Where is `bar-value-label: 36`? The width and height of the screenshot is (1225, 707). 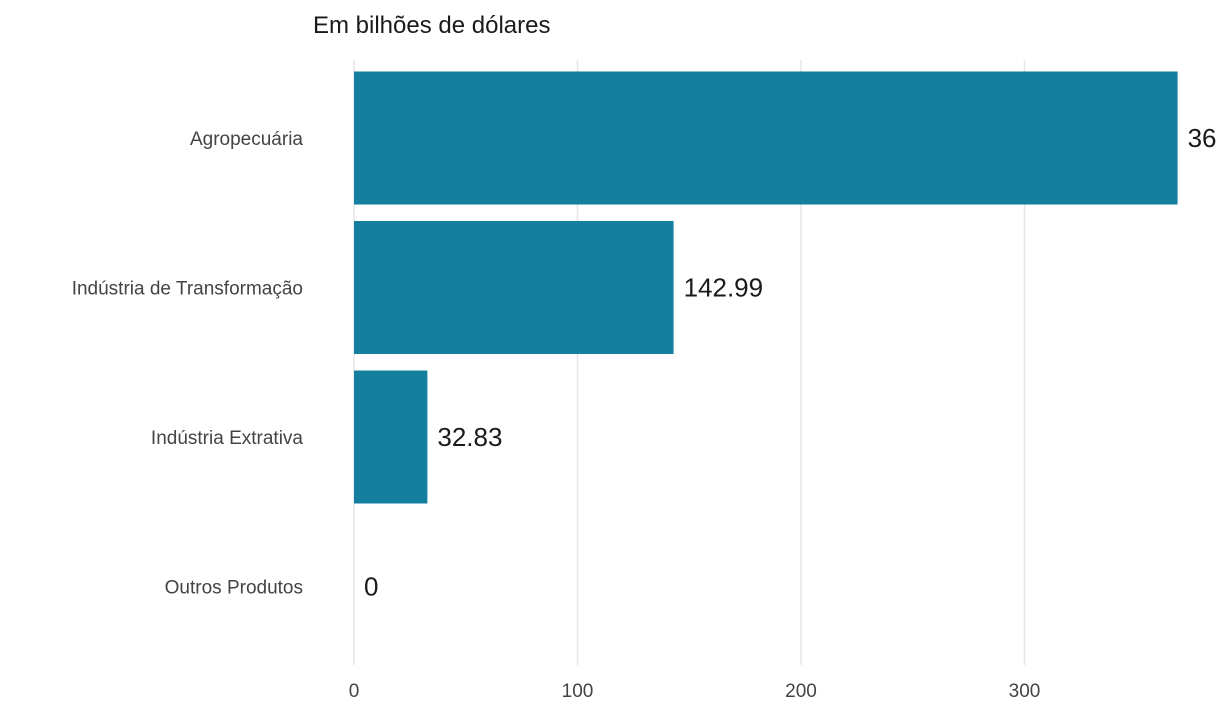
bar-value-label: 36 is located at coordinates (1202, 138).